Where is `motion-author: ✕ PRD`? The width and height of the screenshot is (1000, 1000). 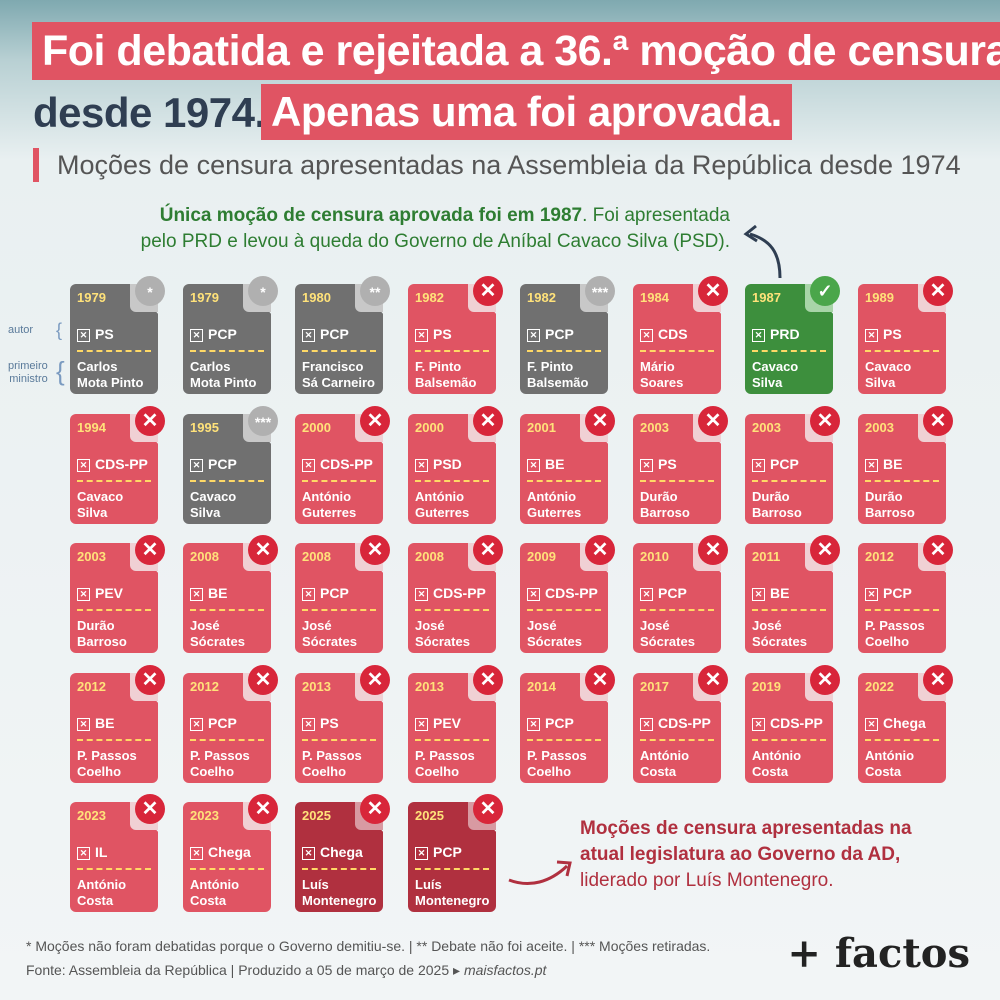 motion-author: ✕ PRD is located at coordinates (776, 334).